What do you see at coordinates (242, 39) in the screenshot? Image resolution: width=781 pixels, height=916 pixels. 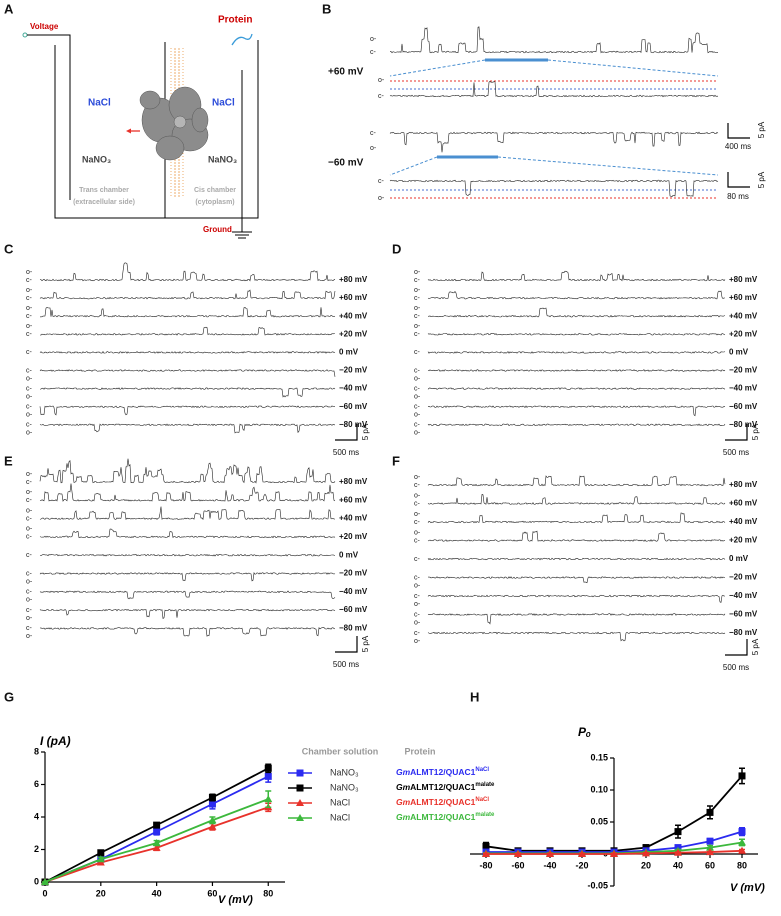 I see `protein-icon` at bounding box center [242, 39].